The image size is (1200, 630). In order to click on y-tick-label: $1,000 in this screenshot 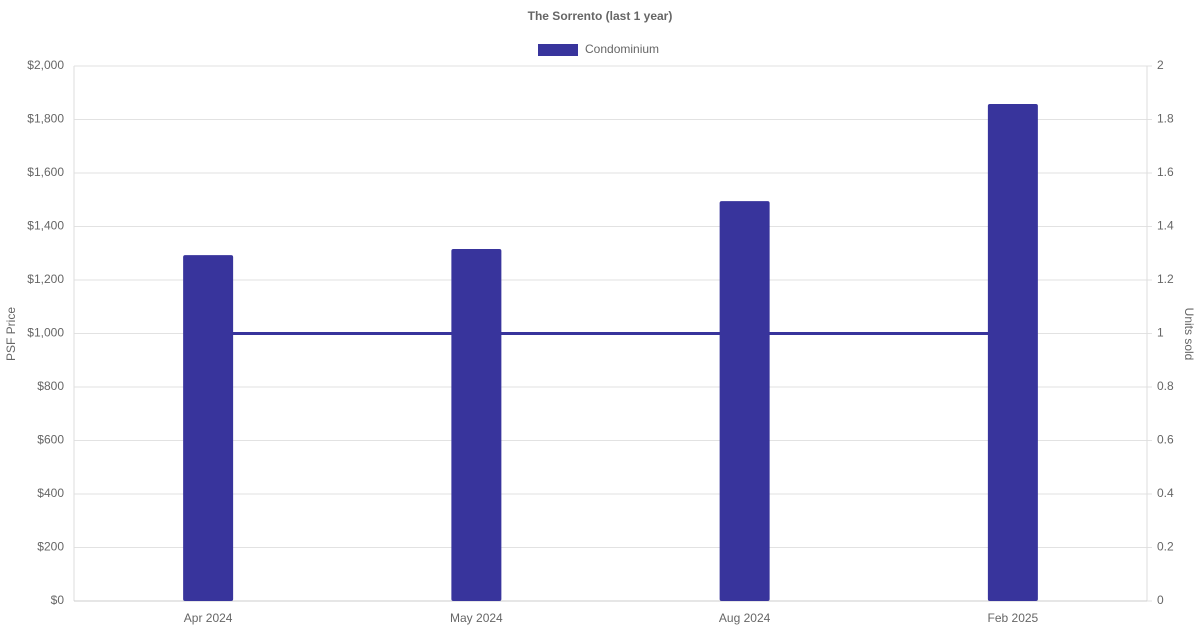, I will do `click(45, 333)`.